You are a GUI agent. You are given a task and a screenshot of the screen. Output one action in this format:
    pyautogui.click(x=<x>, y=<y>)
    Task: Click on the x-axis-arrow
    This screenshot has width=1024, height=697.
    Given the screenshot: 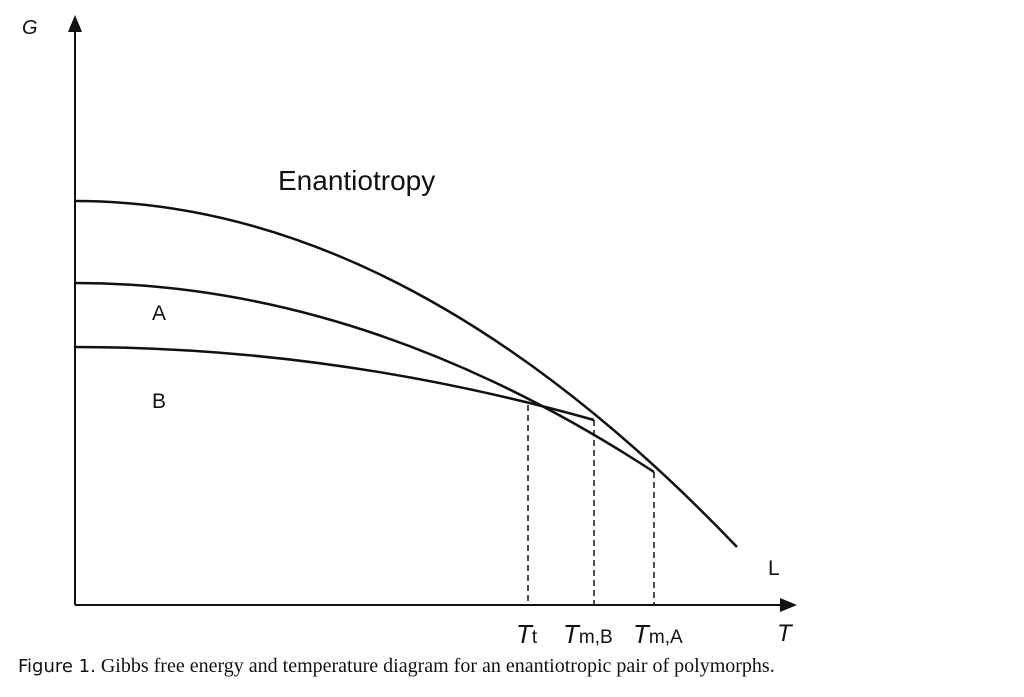 What is the action you would take?
    pyautogui.click(x=788, y=605)
    